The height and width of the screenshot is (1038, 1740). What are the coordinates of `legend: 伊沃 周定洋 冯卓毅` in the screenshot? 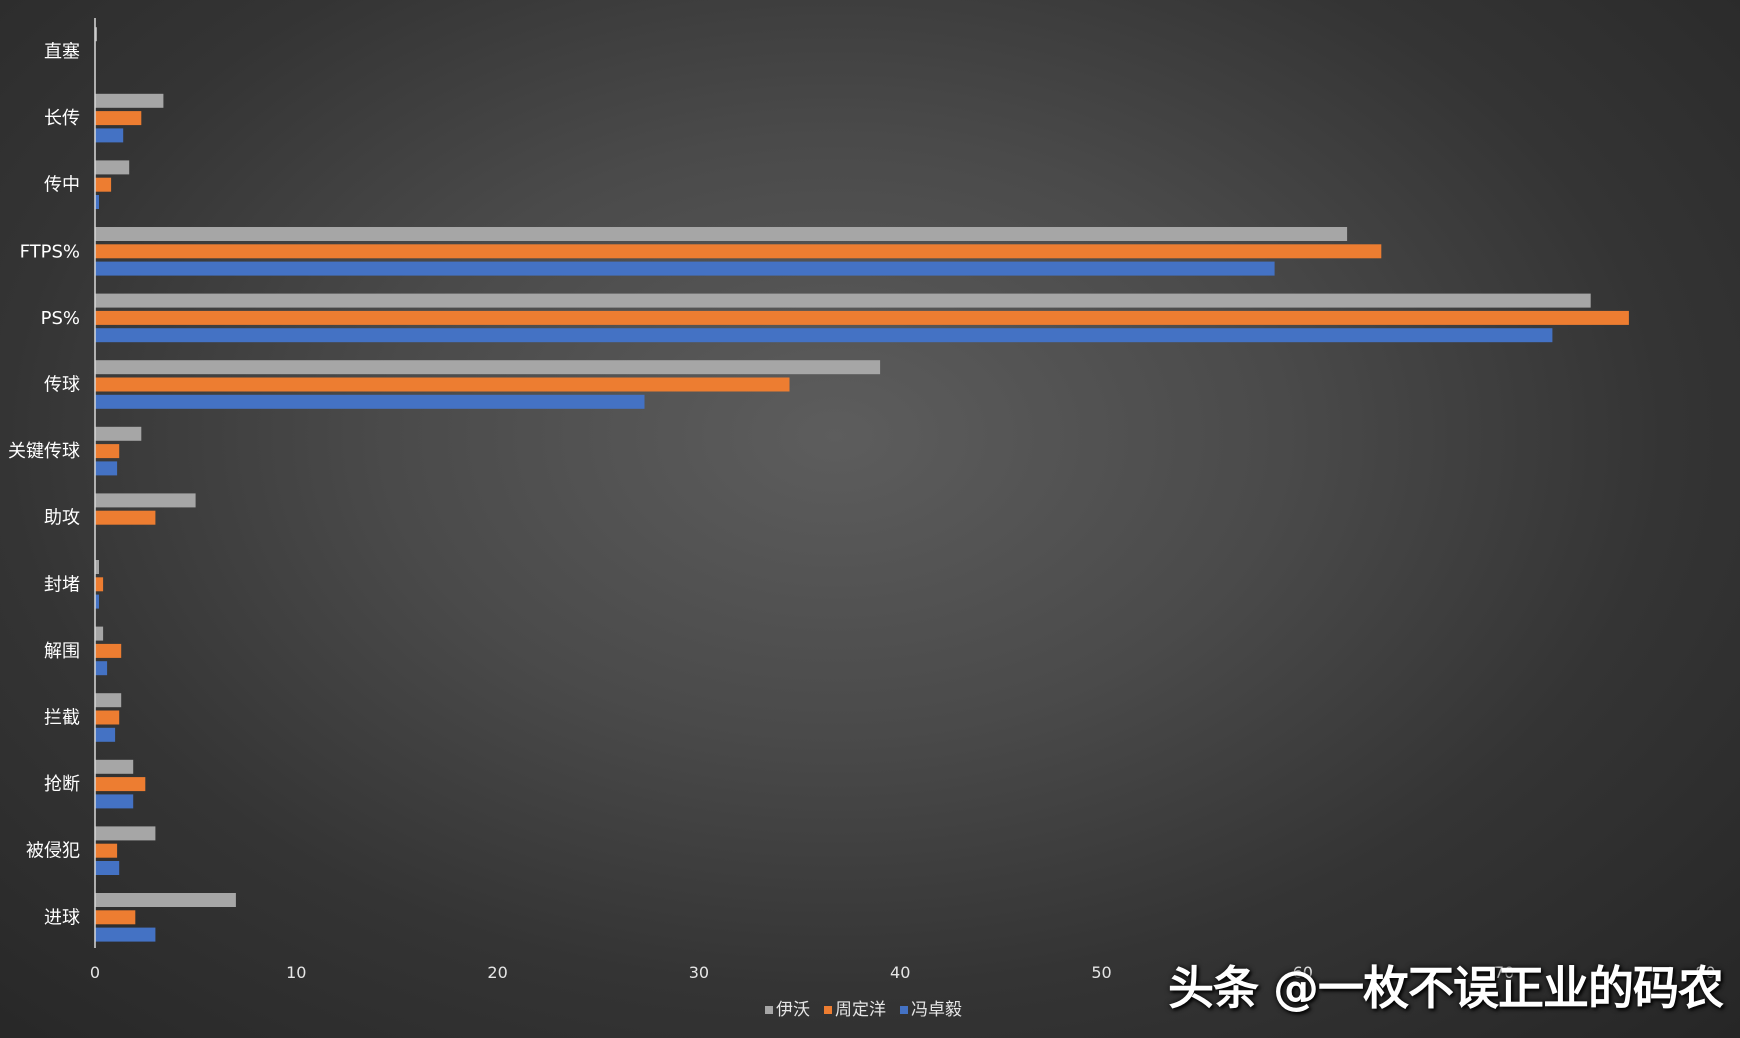 It's located at (863, 1010).